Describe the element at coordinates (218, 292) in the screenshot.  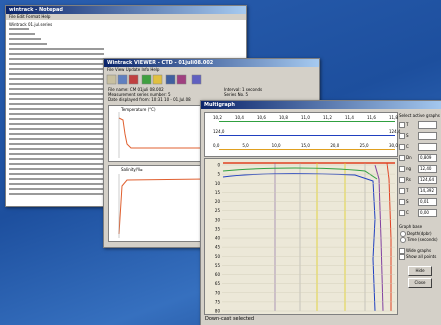
I see `depth-label: 70` at that location.